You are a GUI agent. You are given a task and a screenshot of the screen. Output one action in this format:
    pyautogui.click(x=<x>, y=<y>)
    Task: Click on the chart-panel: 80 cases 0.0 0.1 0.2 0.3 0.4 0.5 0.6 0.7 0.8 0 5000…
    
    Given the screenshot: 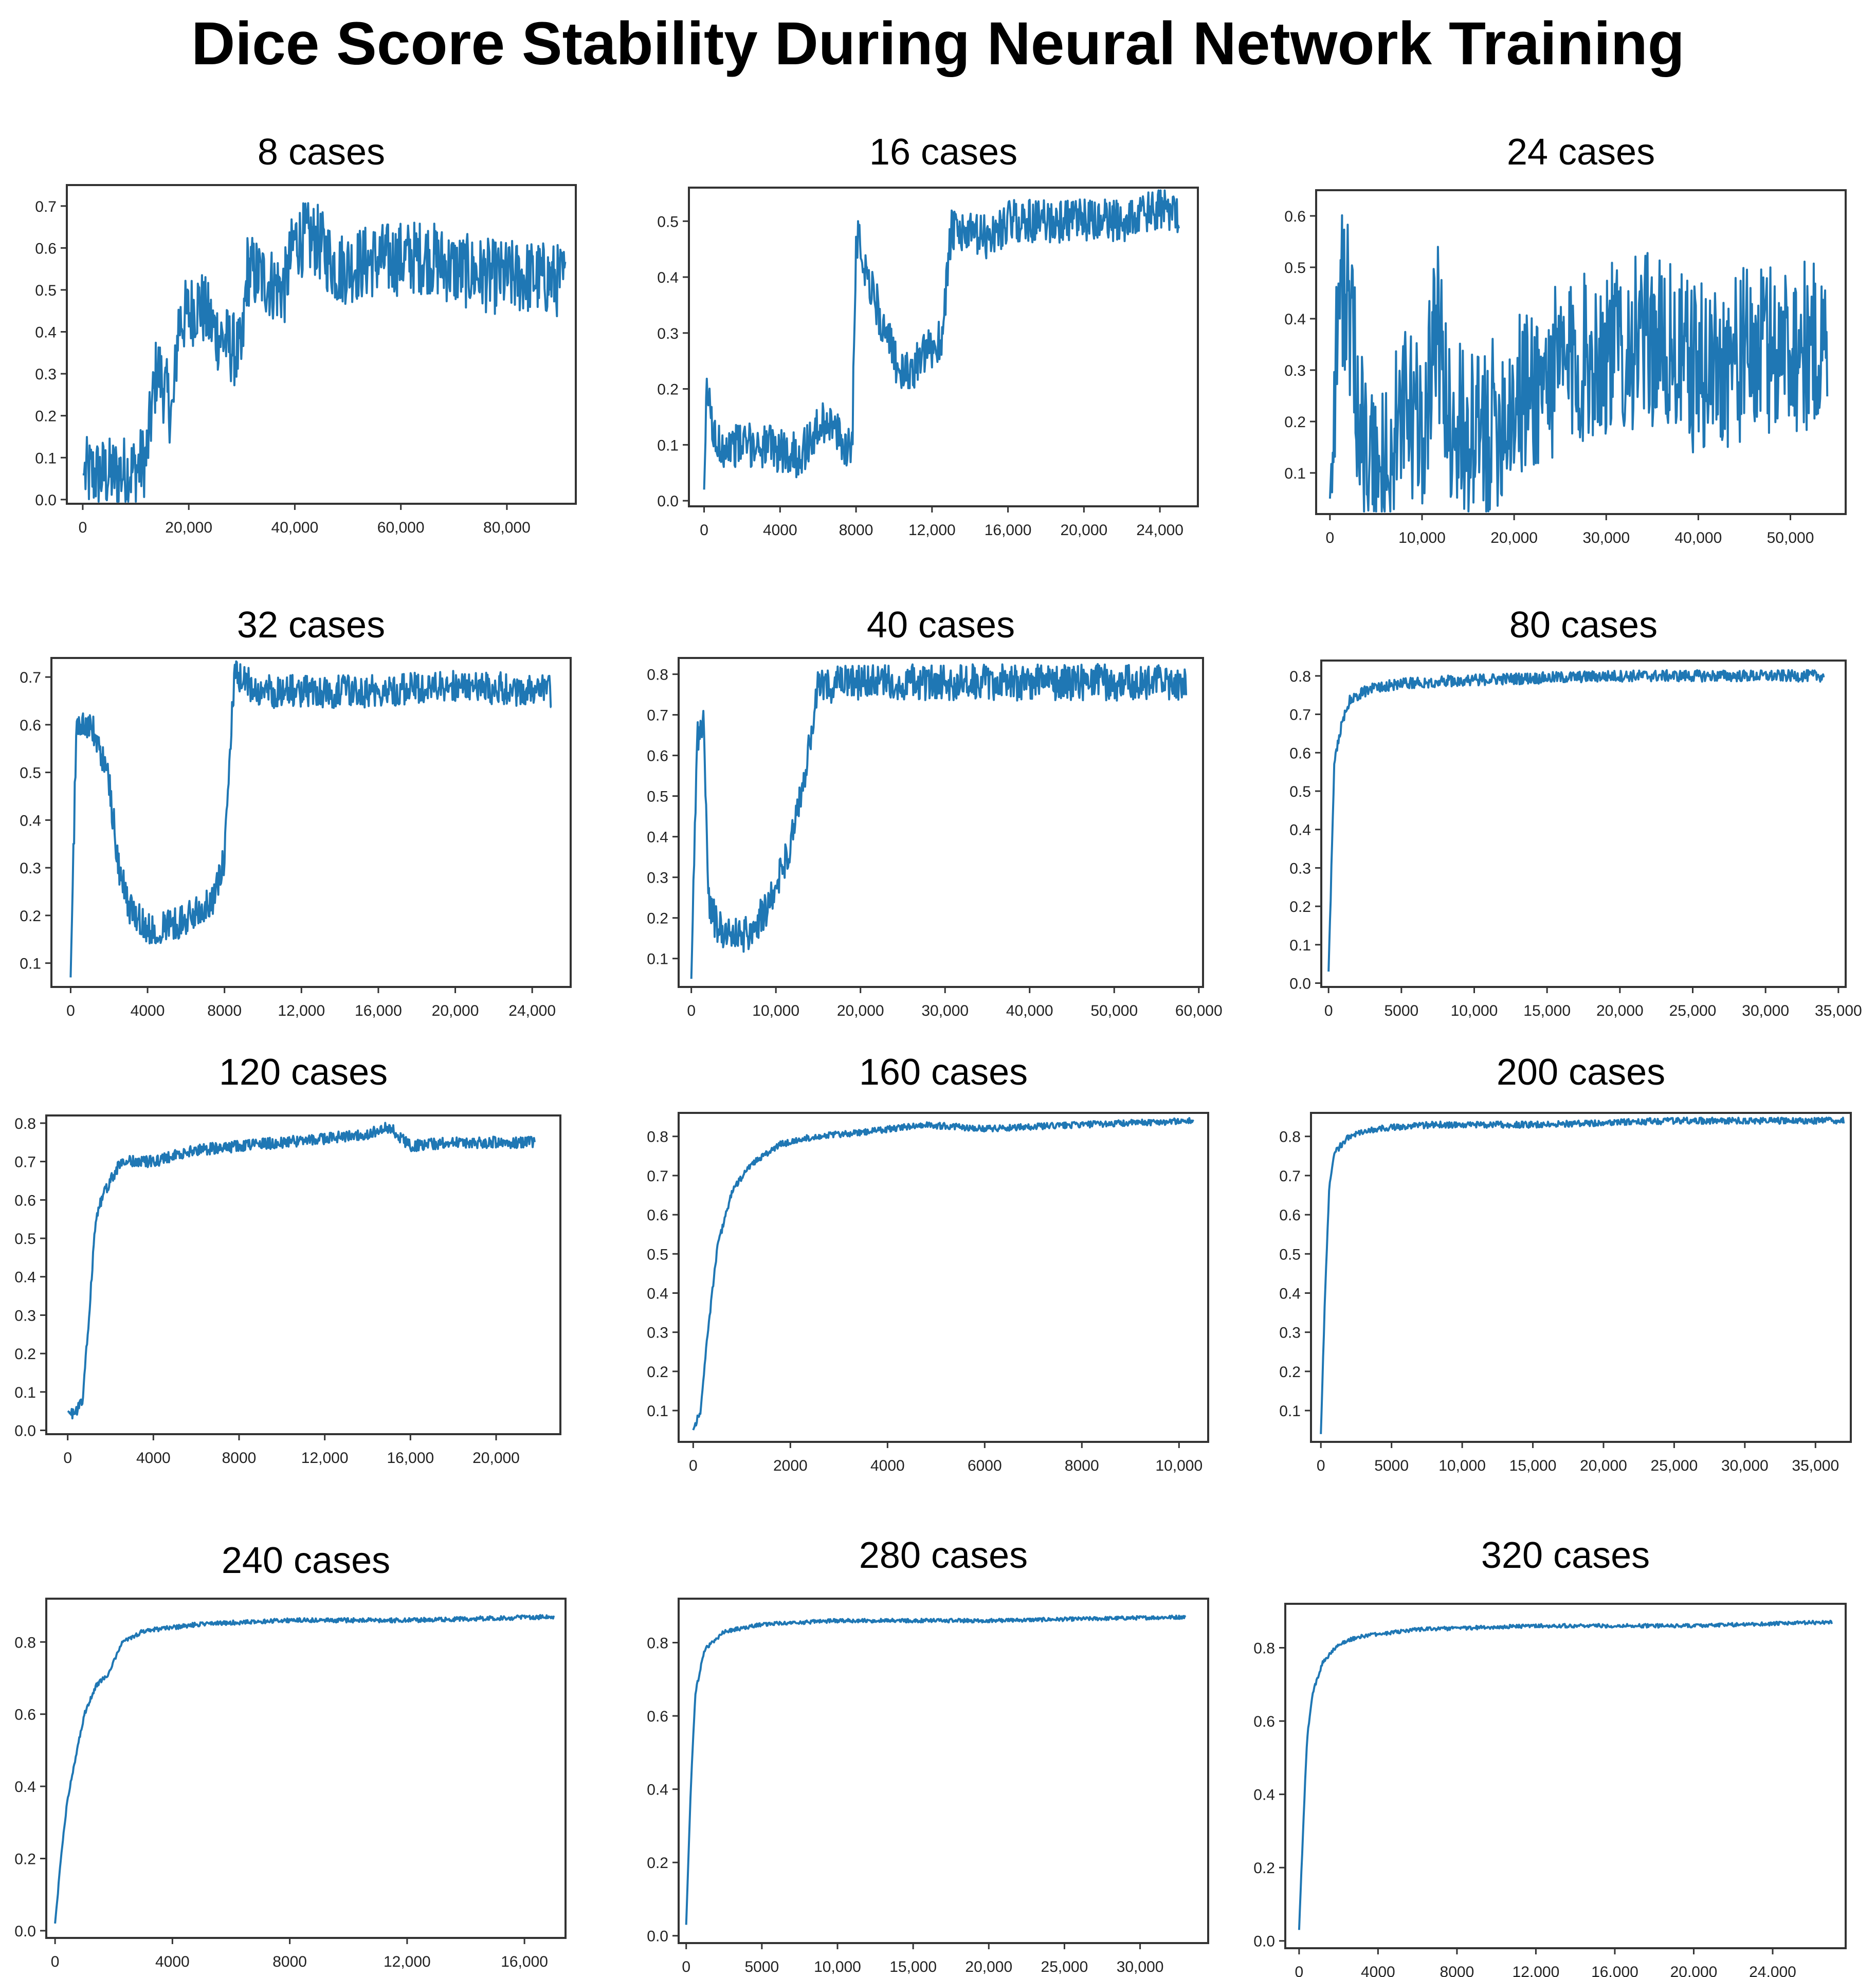 What is the action you would take?
    pyautogui.click(x=1575, y=812)
    